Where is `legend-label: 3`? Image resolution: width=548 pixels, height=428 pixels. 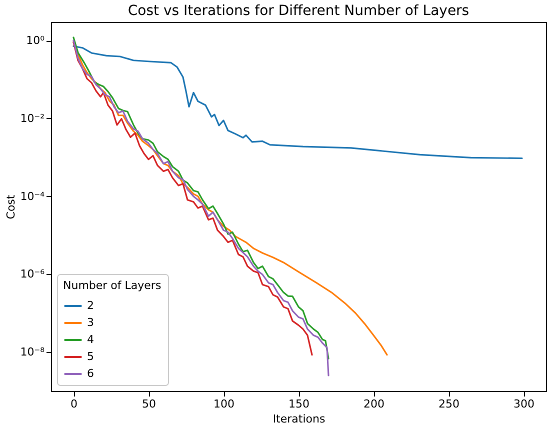
legend-label: 3 is located at coordinates (90, 322).